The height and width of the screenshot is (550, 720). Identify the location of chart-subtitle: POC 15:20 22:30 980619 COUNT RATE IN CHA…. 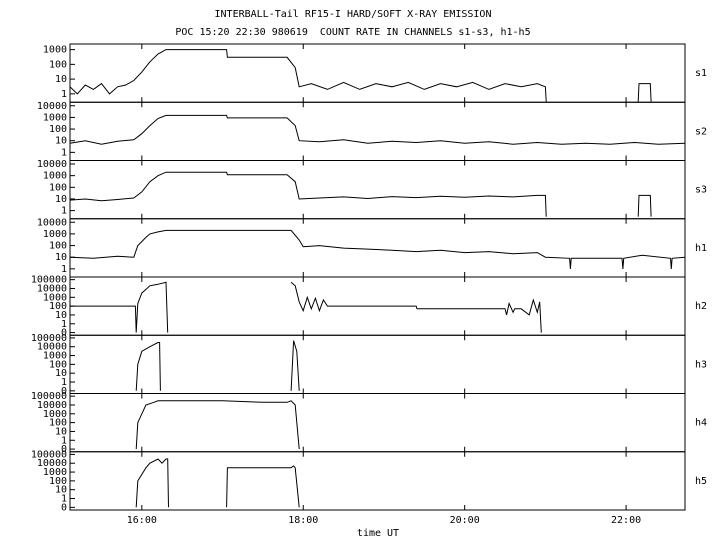
(352, 32).